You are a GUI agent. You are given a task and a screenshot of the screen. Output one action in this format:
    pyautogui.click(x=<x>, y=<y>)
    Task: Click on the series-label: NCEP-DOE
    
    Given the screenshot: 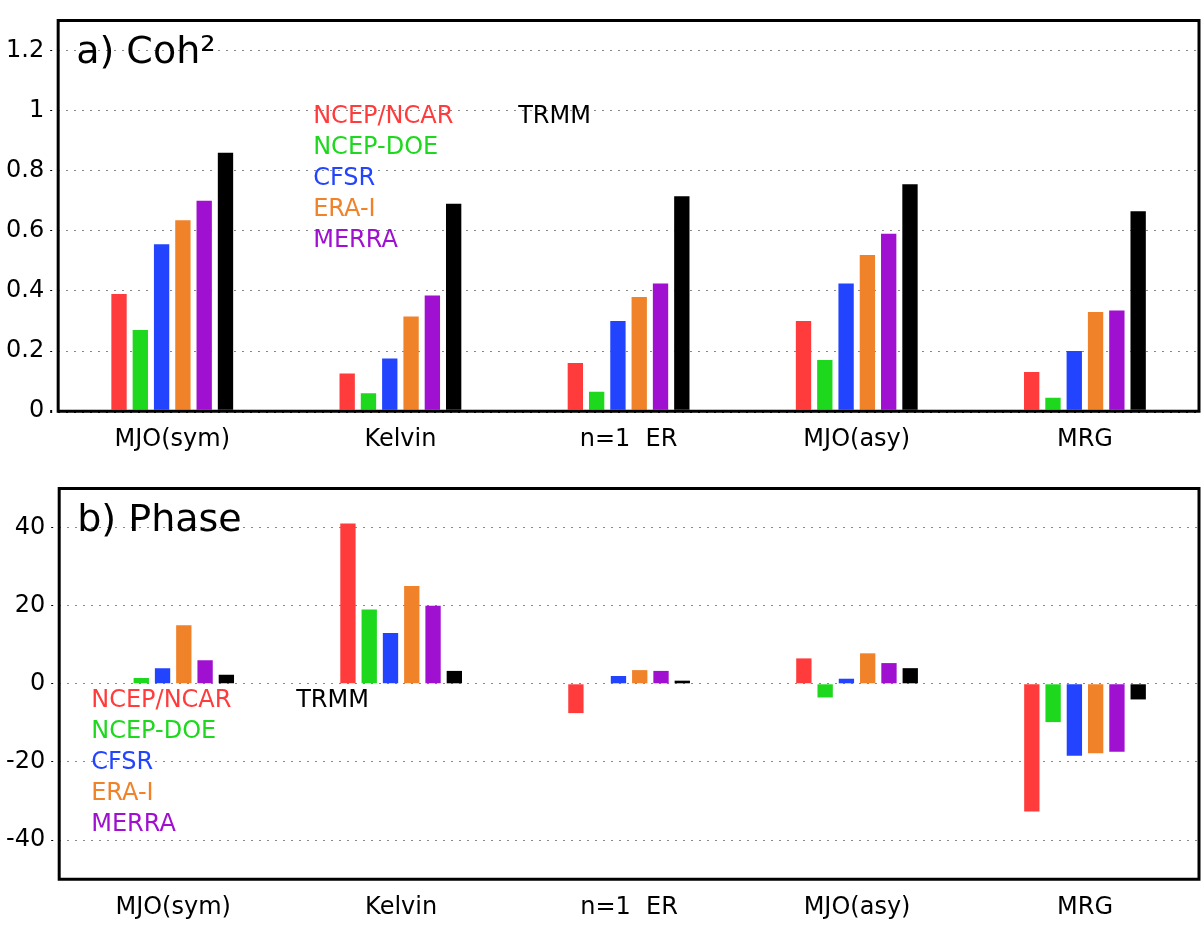 What is the action you would take?
    pyautogui.click(x=154, y=729)
    